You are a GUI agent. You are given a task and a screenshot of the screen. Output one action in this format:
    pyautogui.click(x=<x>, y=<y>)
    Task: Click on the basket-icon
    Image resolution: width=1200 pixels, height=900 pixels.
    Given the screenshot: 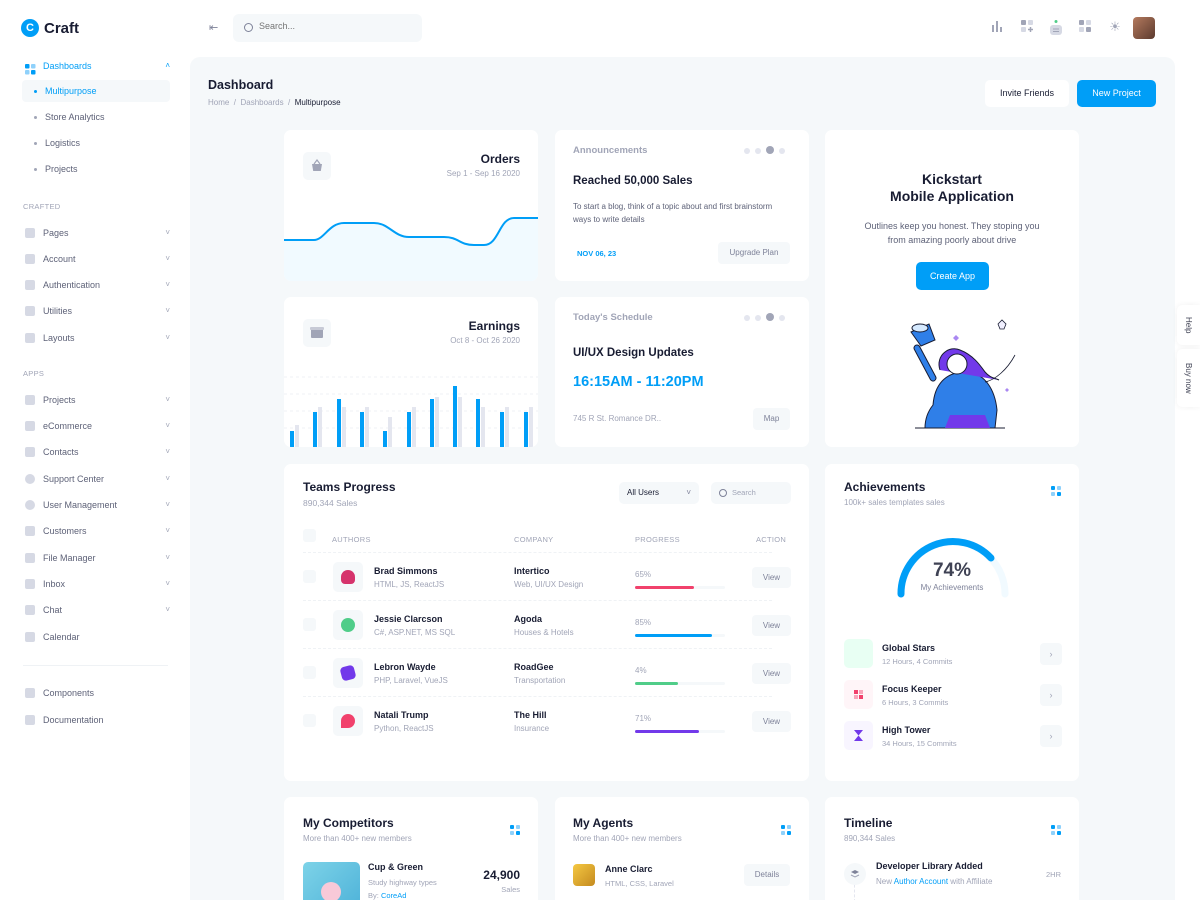 What is the action you would take?
    pyautogui.click(x=317, y=166)
    